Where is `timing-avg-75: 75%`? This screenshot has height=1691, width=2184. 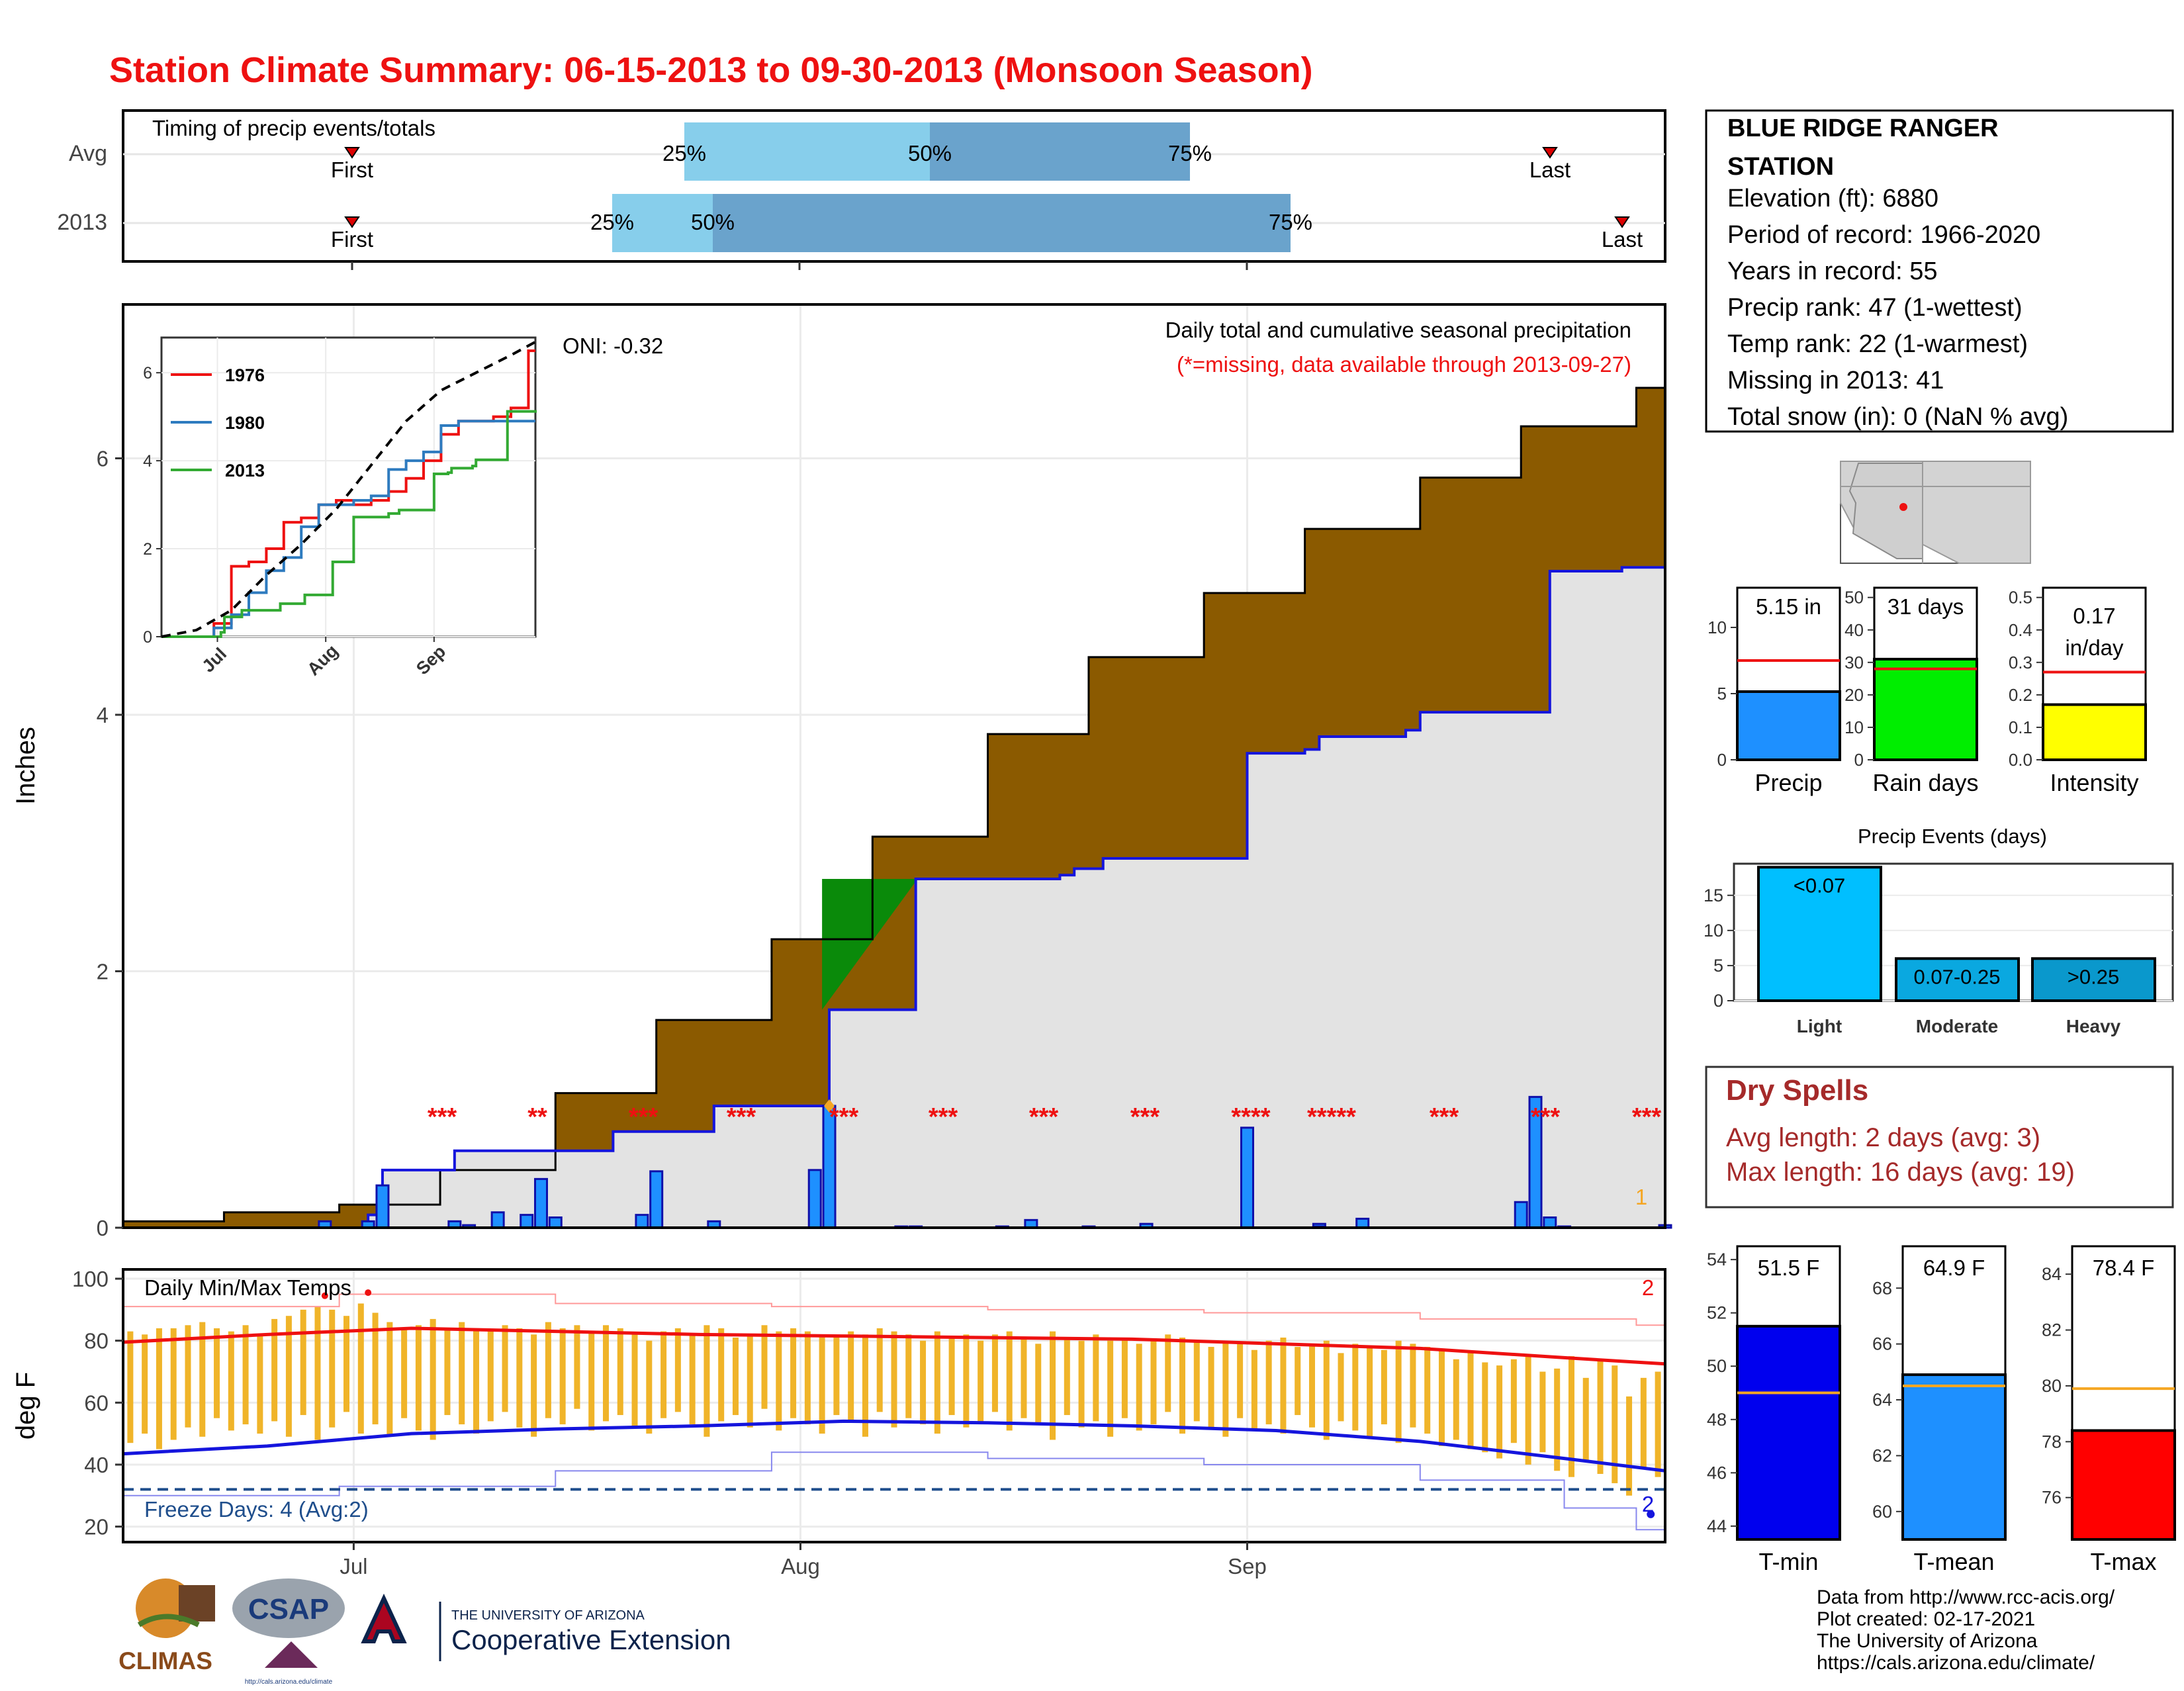
timing-avg-75: 75% is located at coordinates (1190, 153).